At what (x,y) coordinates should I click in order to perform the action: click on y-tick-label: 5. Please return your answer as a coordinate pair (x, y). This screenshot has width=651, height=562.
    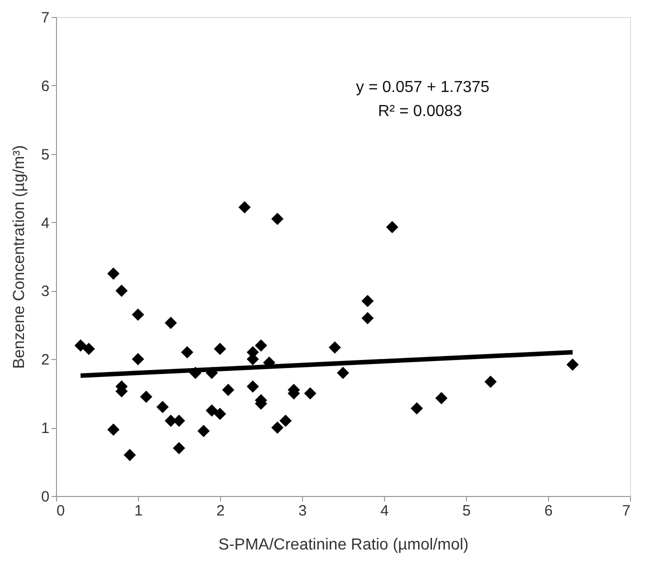
    Looking at the image, I should click on (45, 155).